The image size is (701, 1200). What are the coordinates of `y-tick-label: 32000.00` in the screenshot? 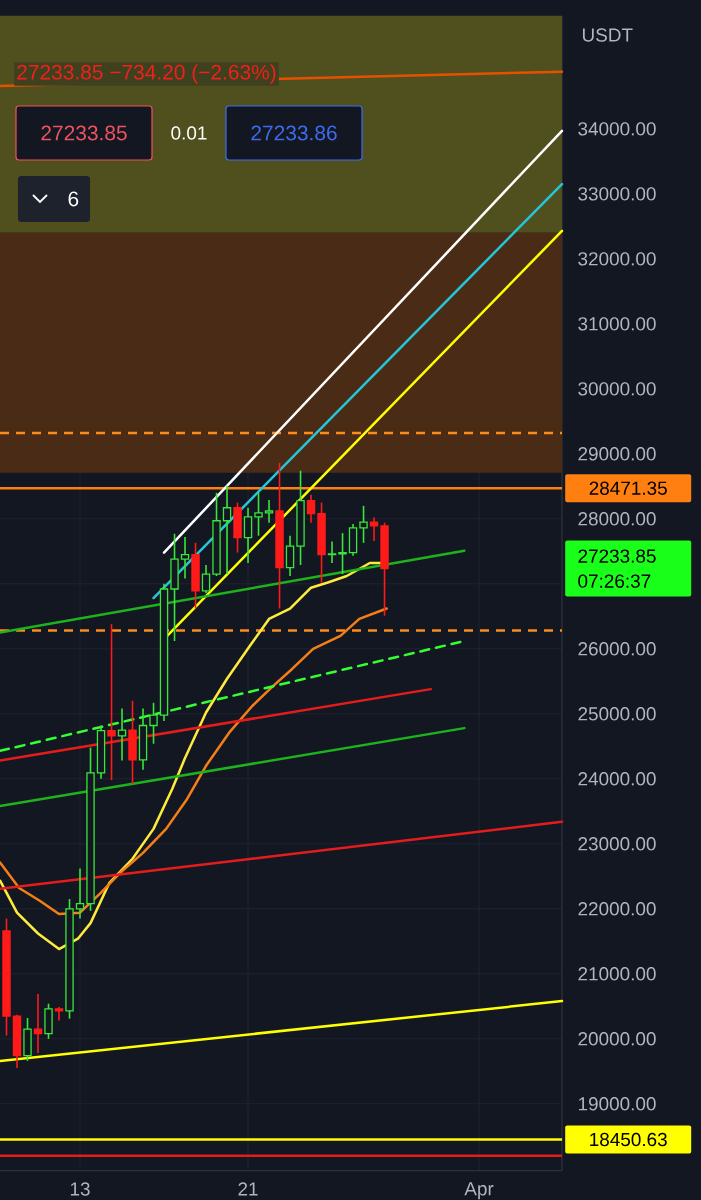 It's located at (617, 259).